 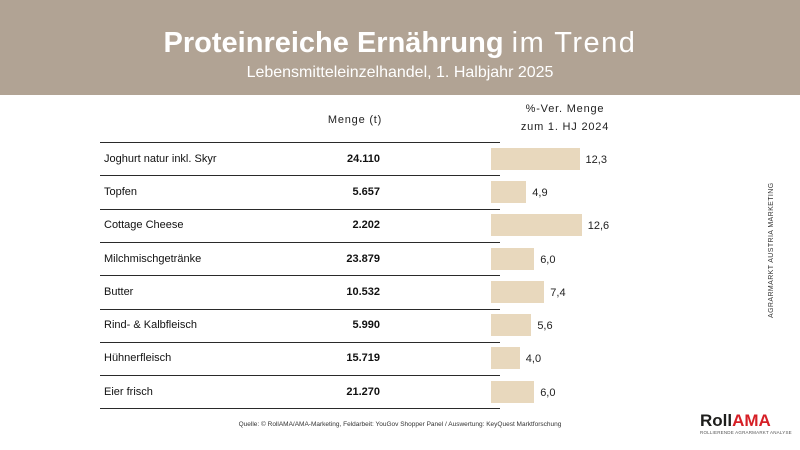 I want to click on rollama-logo: RollAMA ROLLIERENDE AGRARMARKT ANALYSE, so click(x=747, y=427).